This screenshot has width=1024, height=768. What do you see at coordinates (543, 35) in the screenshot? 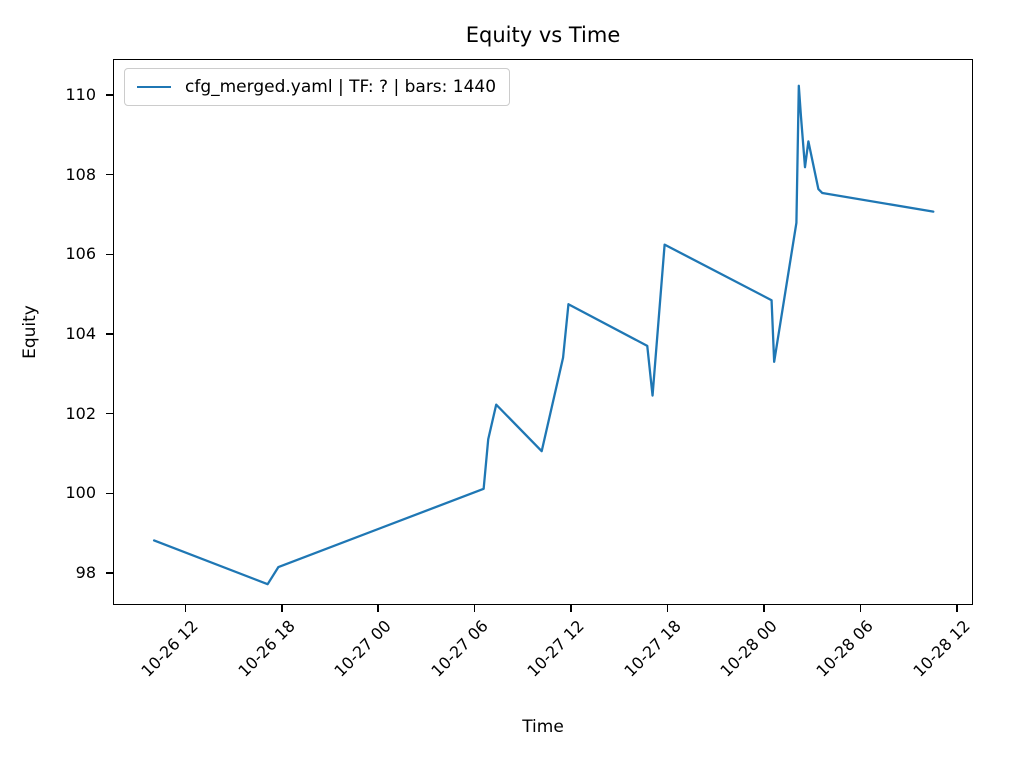
I see `chart-title: Equity vs Time` at bounding box center [543, 35].